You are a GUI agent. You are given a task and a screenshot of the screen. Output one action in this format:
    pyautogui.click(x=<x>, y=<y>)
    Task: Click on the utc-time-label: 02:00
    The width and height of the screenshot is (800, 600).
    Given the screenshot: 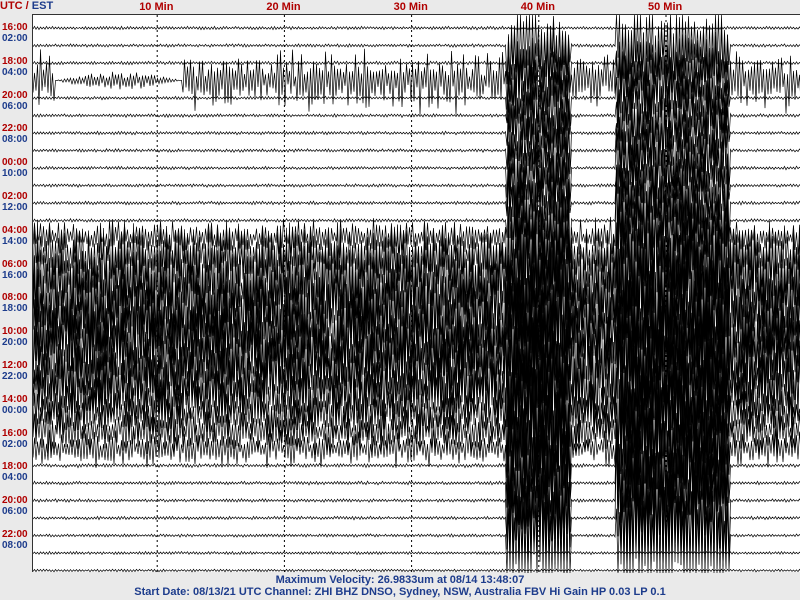 What is the action you would take?
    pyautogui.click(x=15, y=196)
    